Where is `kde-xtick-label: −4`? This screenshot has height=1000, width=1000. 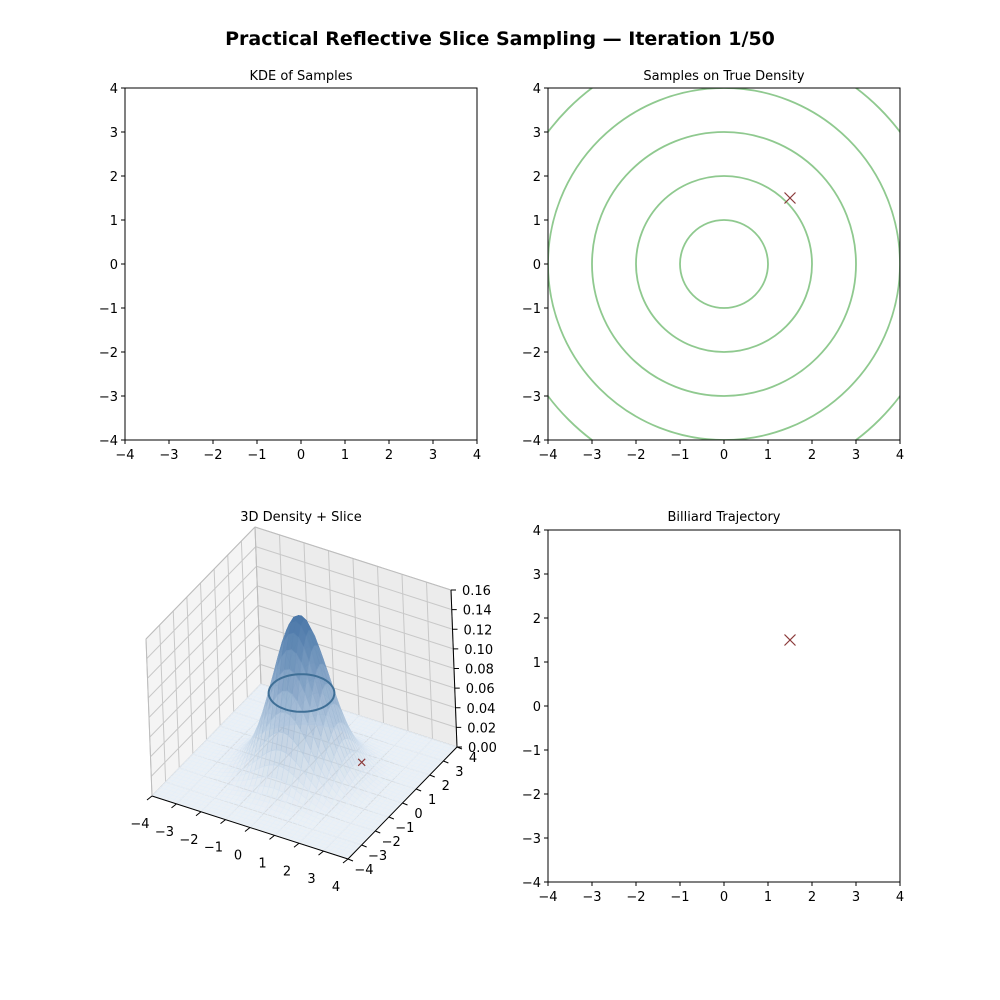 kde-xtick-label: −4 is located at coordinates (124, 455).